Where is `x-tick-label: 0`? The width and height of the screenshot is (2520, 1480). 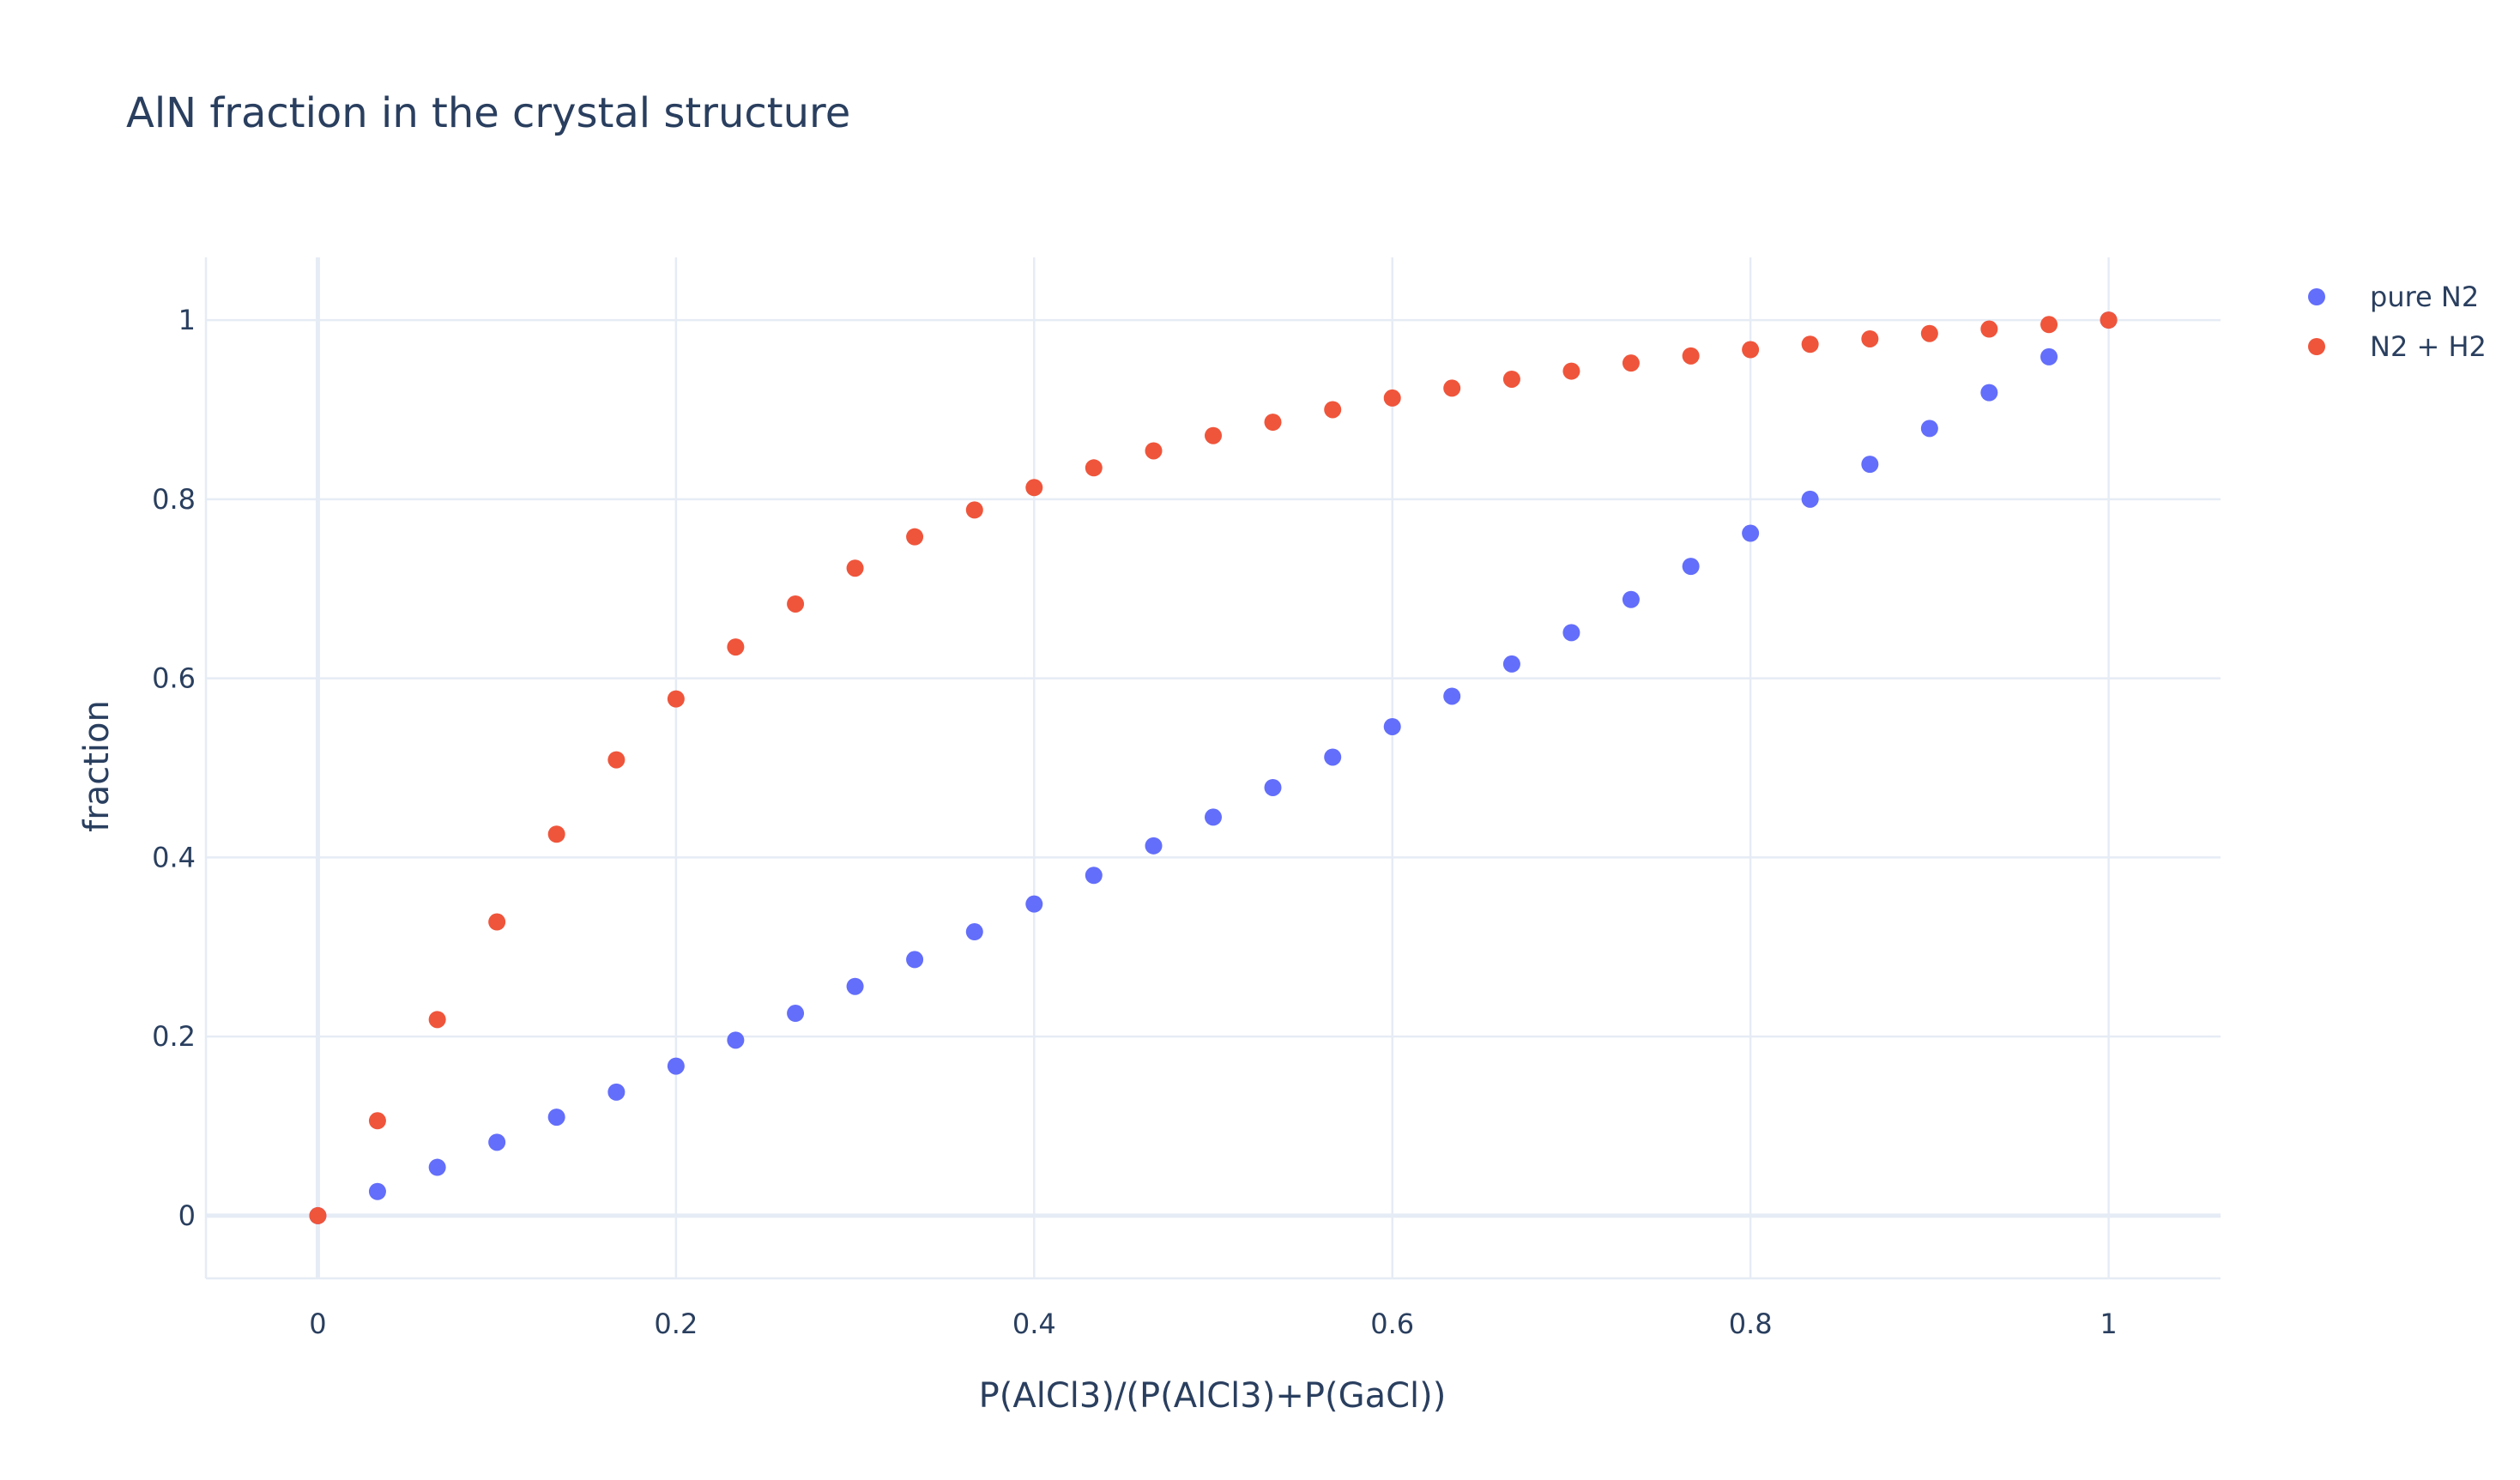
x-tick-label: 0 is located at coordinates (317, 1324).